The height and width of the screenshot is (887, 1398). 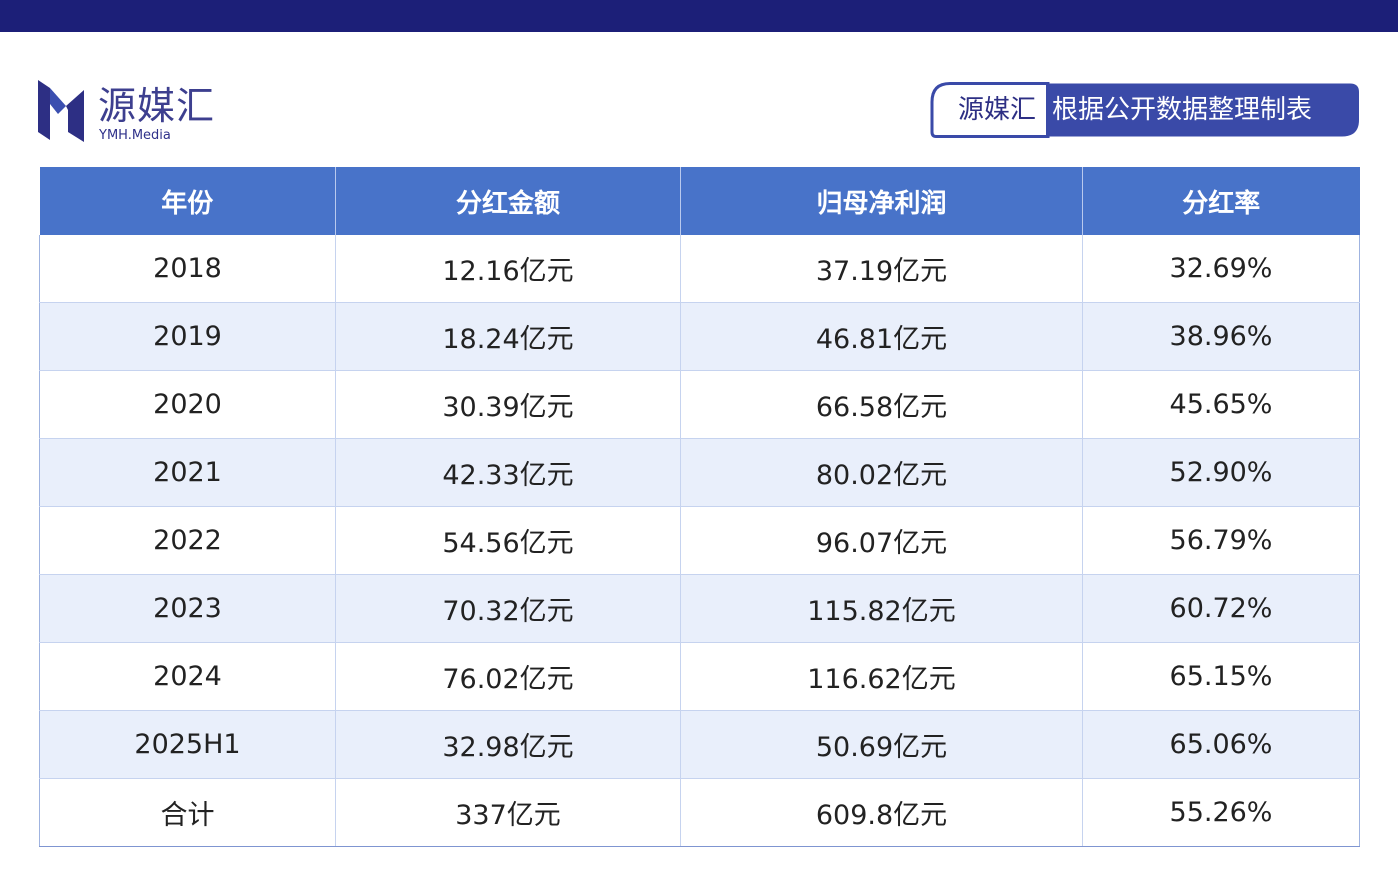 I want to click on cell-net-profit: 115.82亿元, so click(x=881, y=608).